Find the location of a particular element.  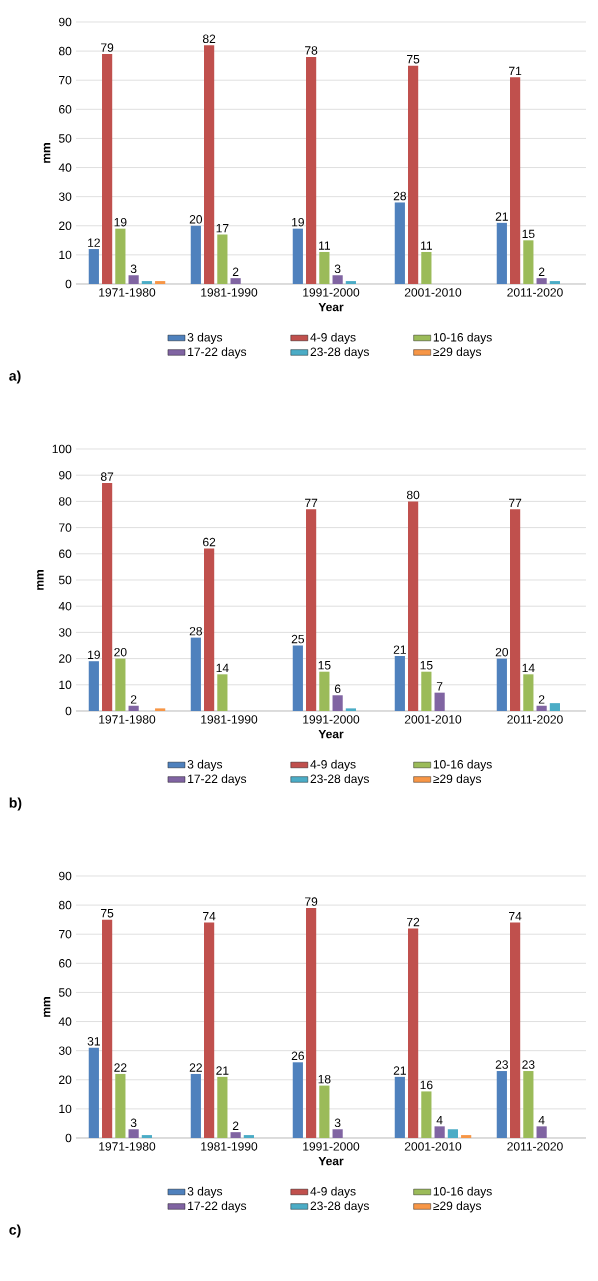

data-label: 22 is located at coordinates (195, 1067).